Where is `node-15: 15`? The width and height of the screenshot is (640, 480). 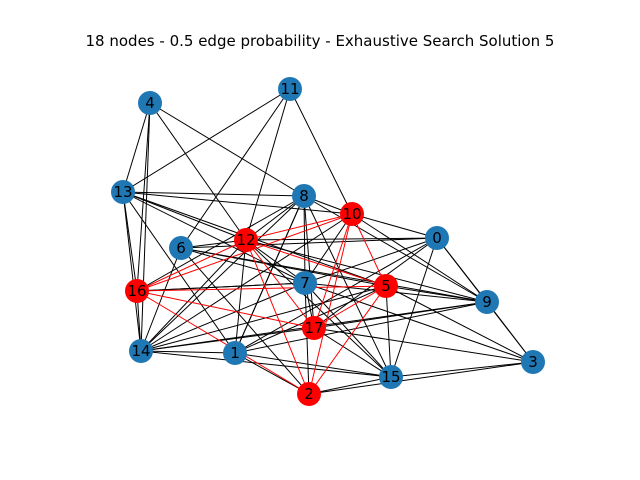 node-15: 15 is located at coordinates (391, 377).